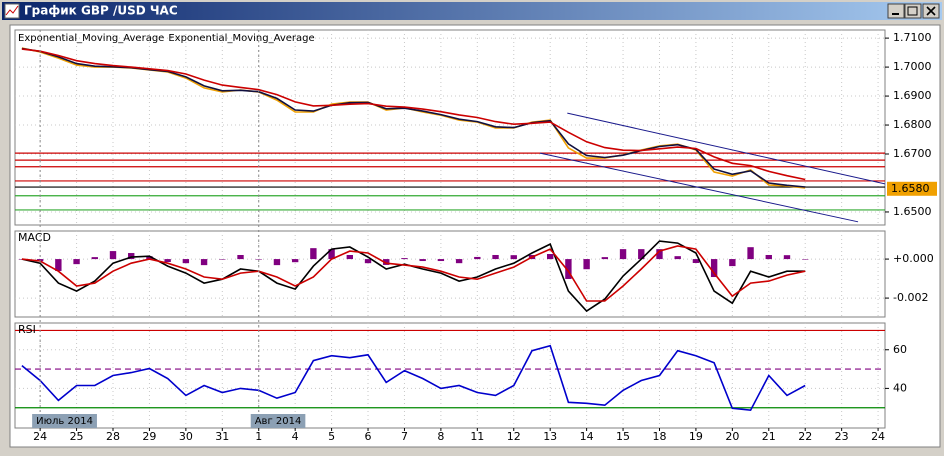 The width and height of the screenshot is (944, 456). I want to click on x-tick-label: 29, so click(149, 436).